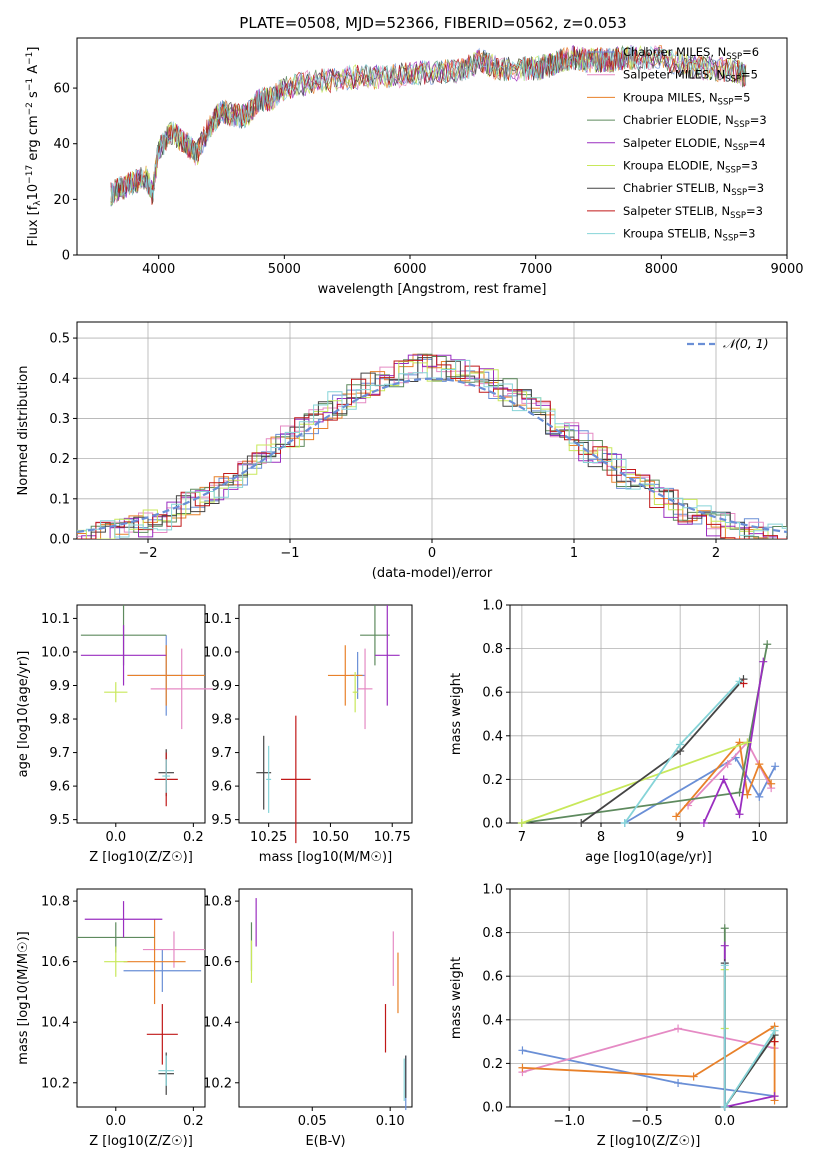 The width and height of the screenshot is (819, 1170). Describe the element at coordinates (432, 289) in the screenshot. I see `x-axis-label: wavelength [Angstrom, rest frame]` at that location.